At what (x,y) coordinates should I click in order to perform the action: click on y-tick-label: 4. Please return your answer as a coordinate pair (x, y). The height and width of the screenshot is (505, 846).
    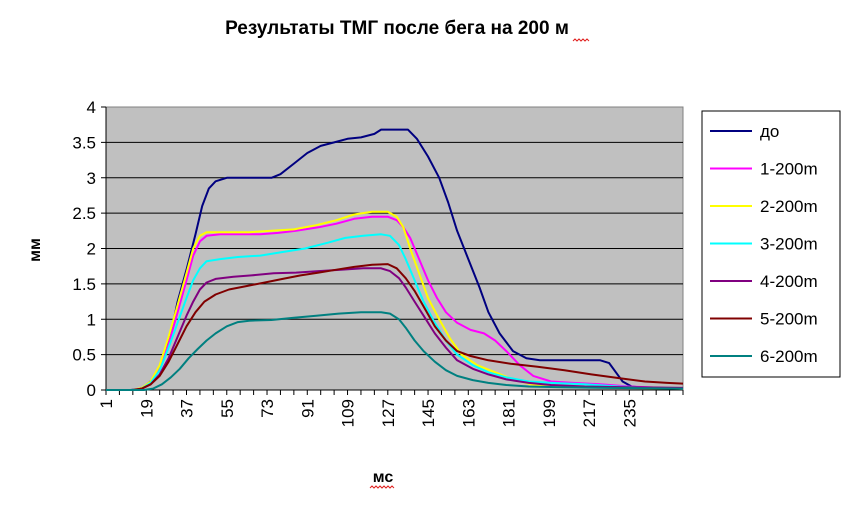
    Looking at the image, I should click on (91, 107).